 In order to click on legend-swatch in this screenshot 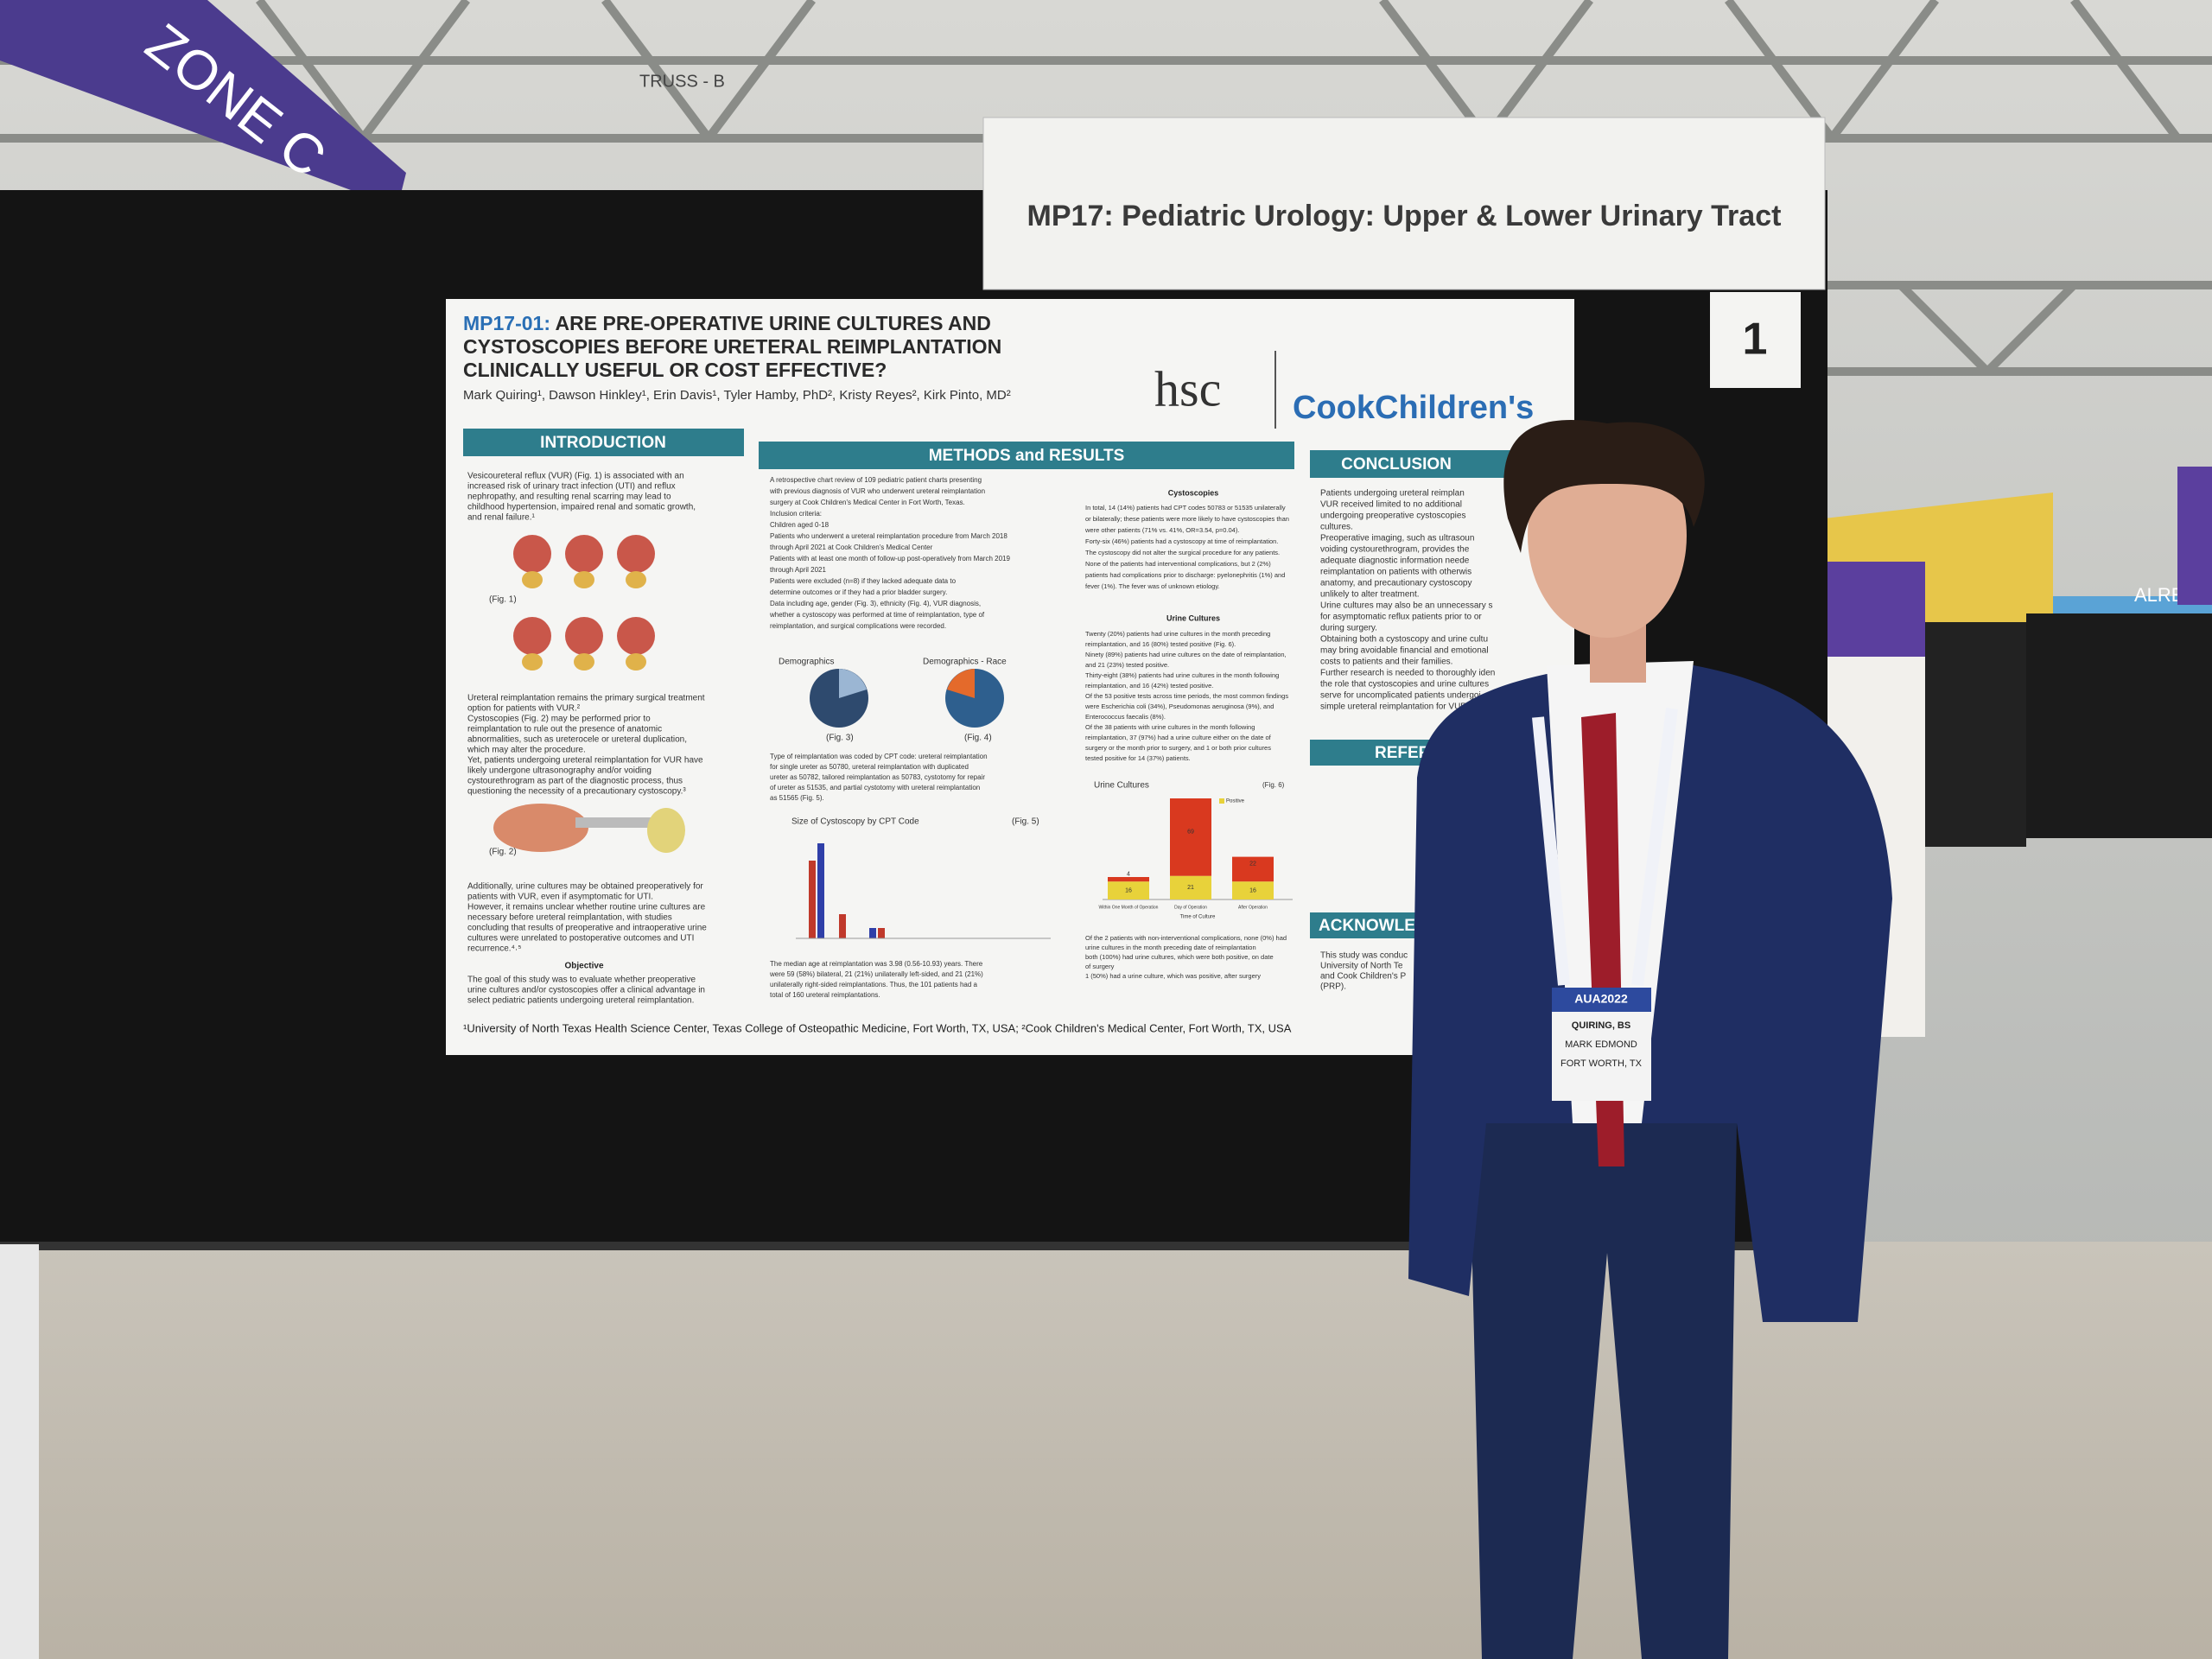, I will do `click(1221, 801)`.